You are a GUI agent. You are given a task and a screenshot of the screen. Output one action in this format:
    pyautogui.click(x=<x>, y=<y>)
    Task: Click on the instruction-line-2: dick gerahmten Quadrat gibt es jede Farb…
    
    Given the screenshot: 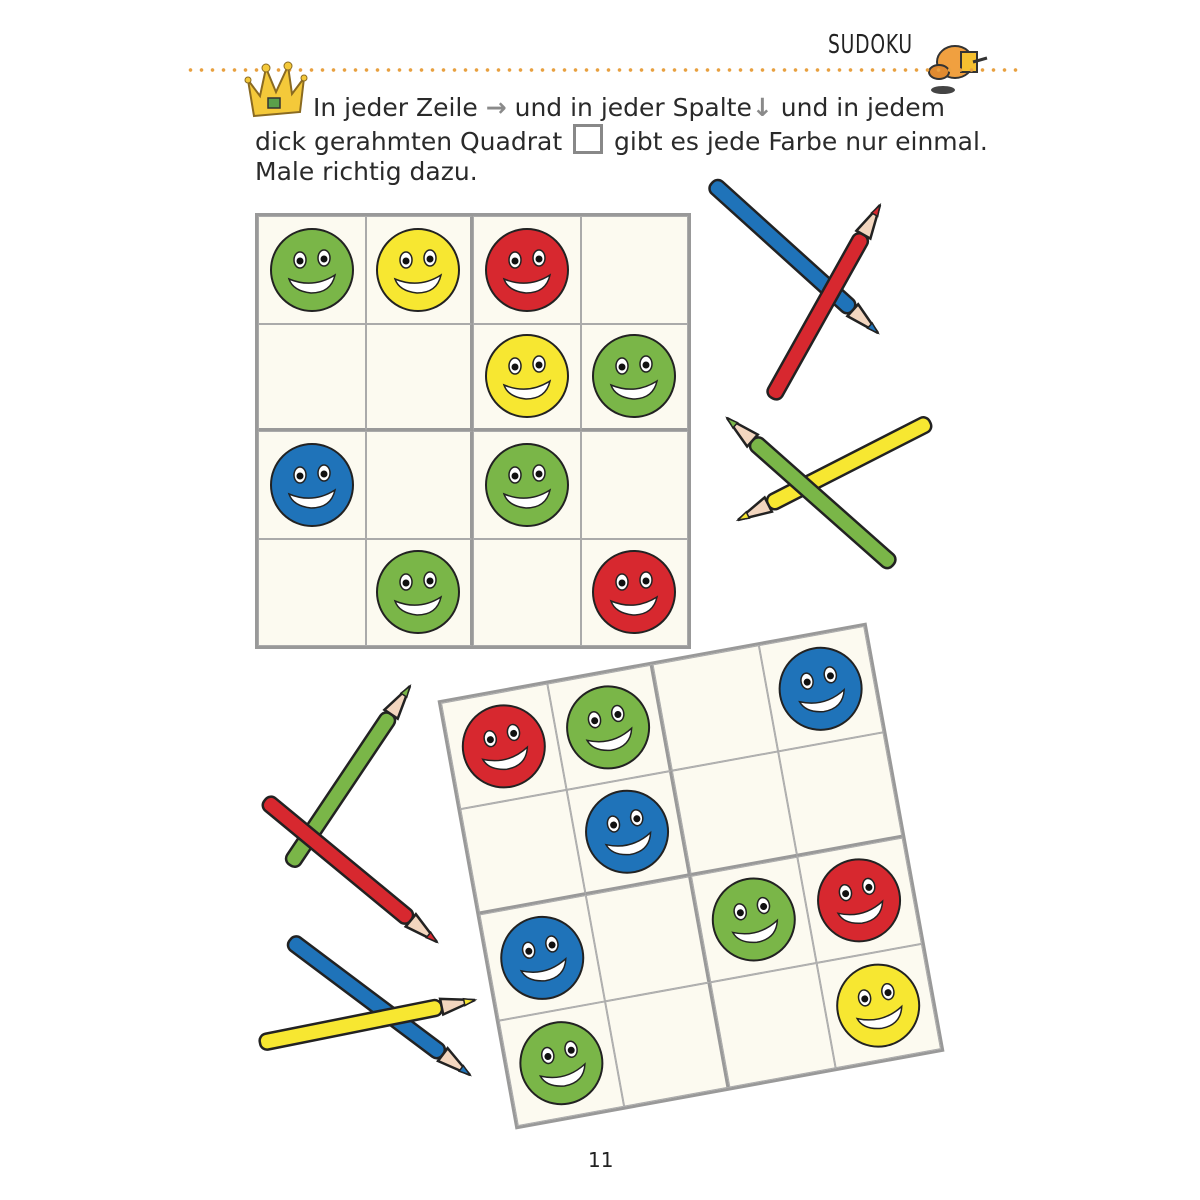 What is the action you would take?
    pyautogui.click(x=621, y=141)
    